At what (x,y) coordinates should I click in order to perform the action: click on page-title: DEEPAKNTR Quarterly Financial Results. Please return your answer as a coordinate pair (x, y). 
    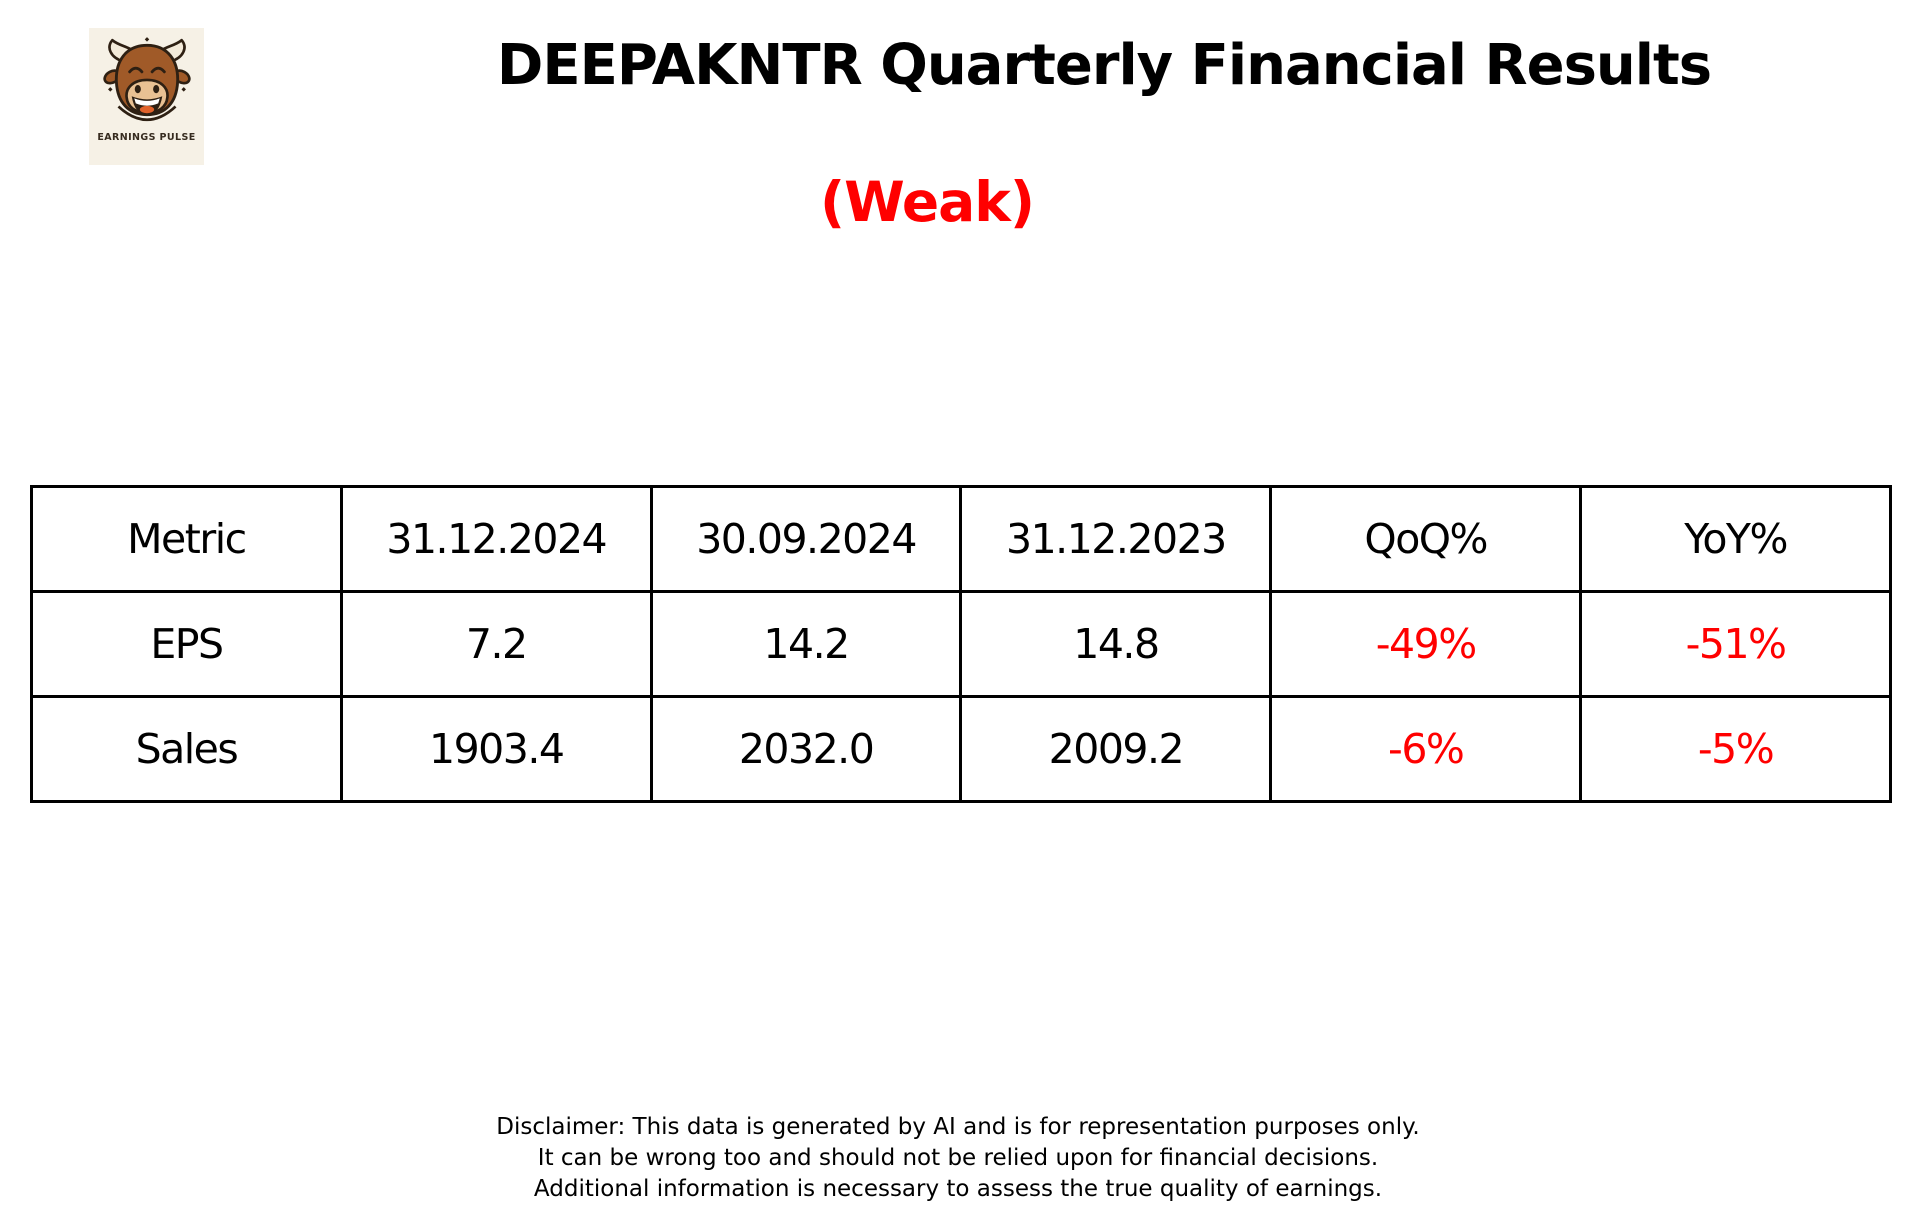
    Looking at the image, I should click on (1104, 65).